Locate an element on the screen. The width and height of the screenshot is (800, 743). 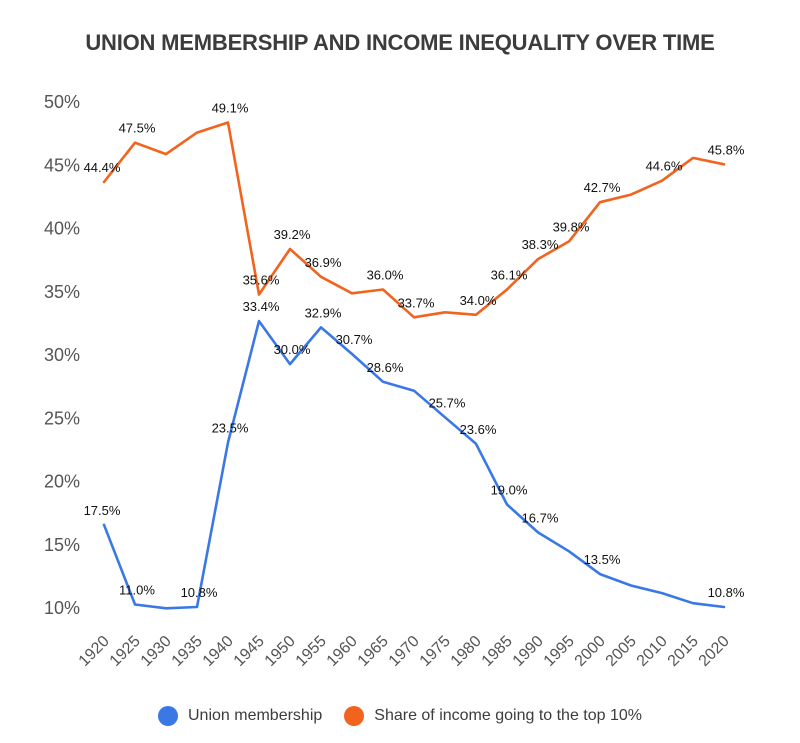
data-label: 44.6% is located at coordinates (664, 166).